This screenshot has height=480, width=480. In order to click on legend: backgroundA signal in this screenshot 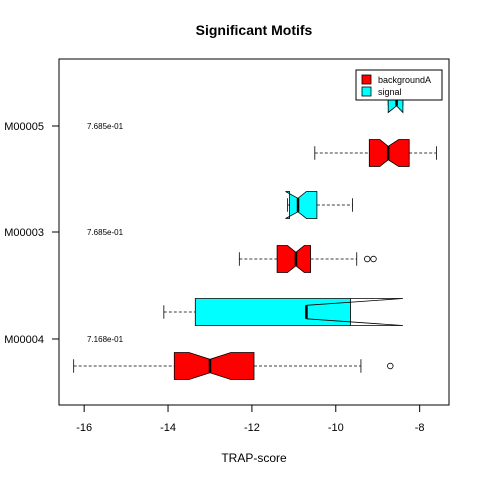, I will do `click(399, 85)`.